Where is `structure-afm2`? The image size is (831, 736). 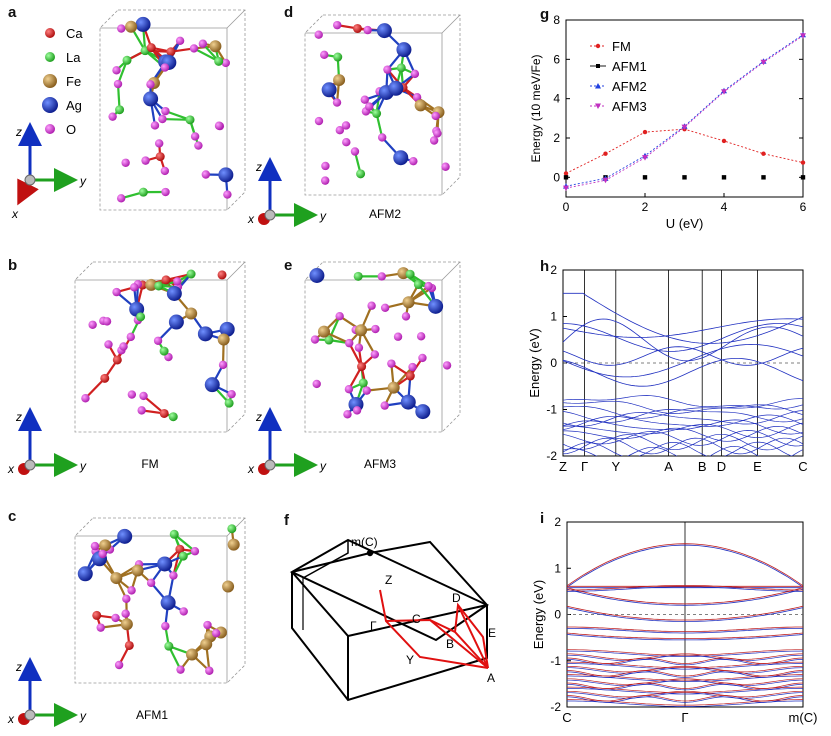 structure-afm2 is located at coordinates (382, 105).